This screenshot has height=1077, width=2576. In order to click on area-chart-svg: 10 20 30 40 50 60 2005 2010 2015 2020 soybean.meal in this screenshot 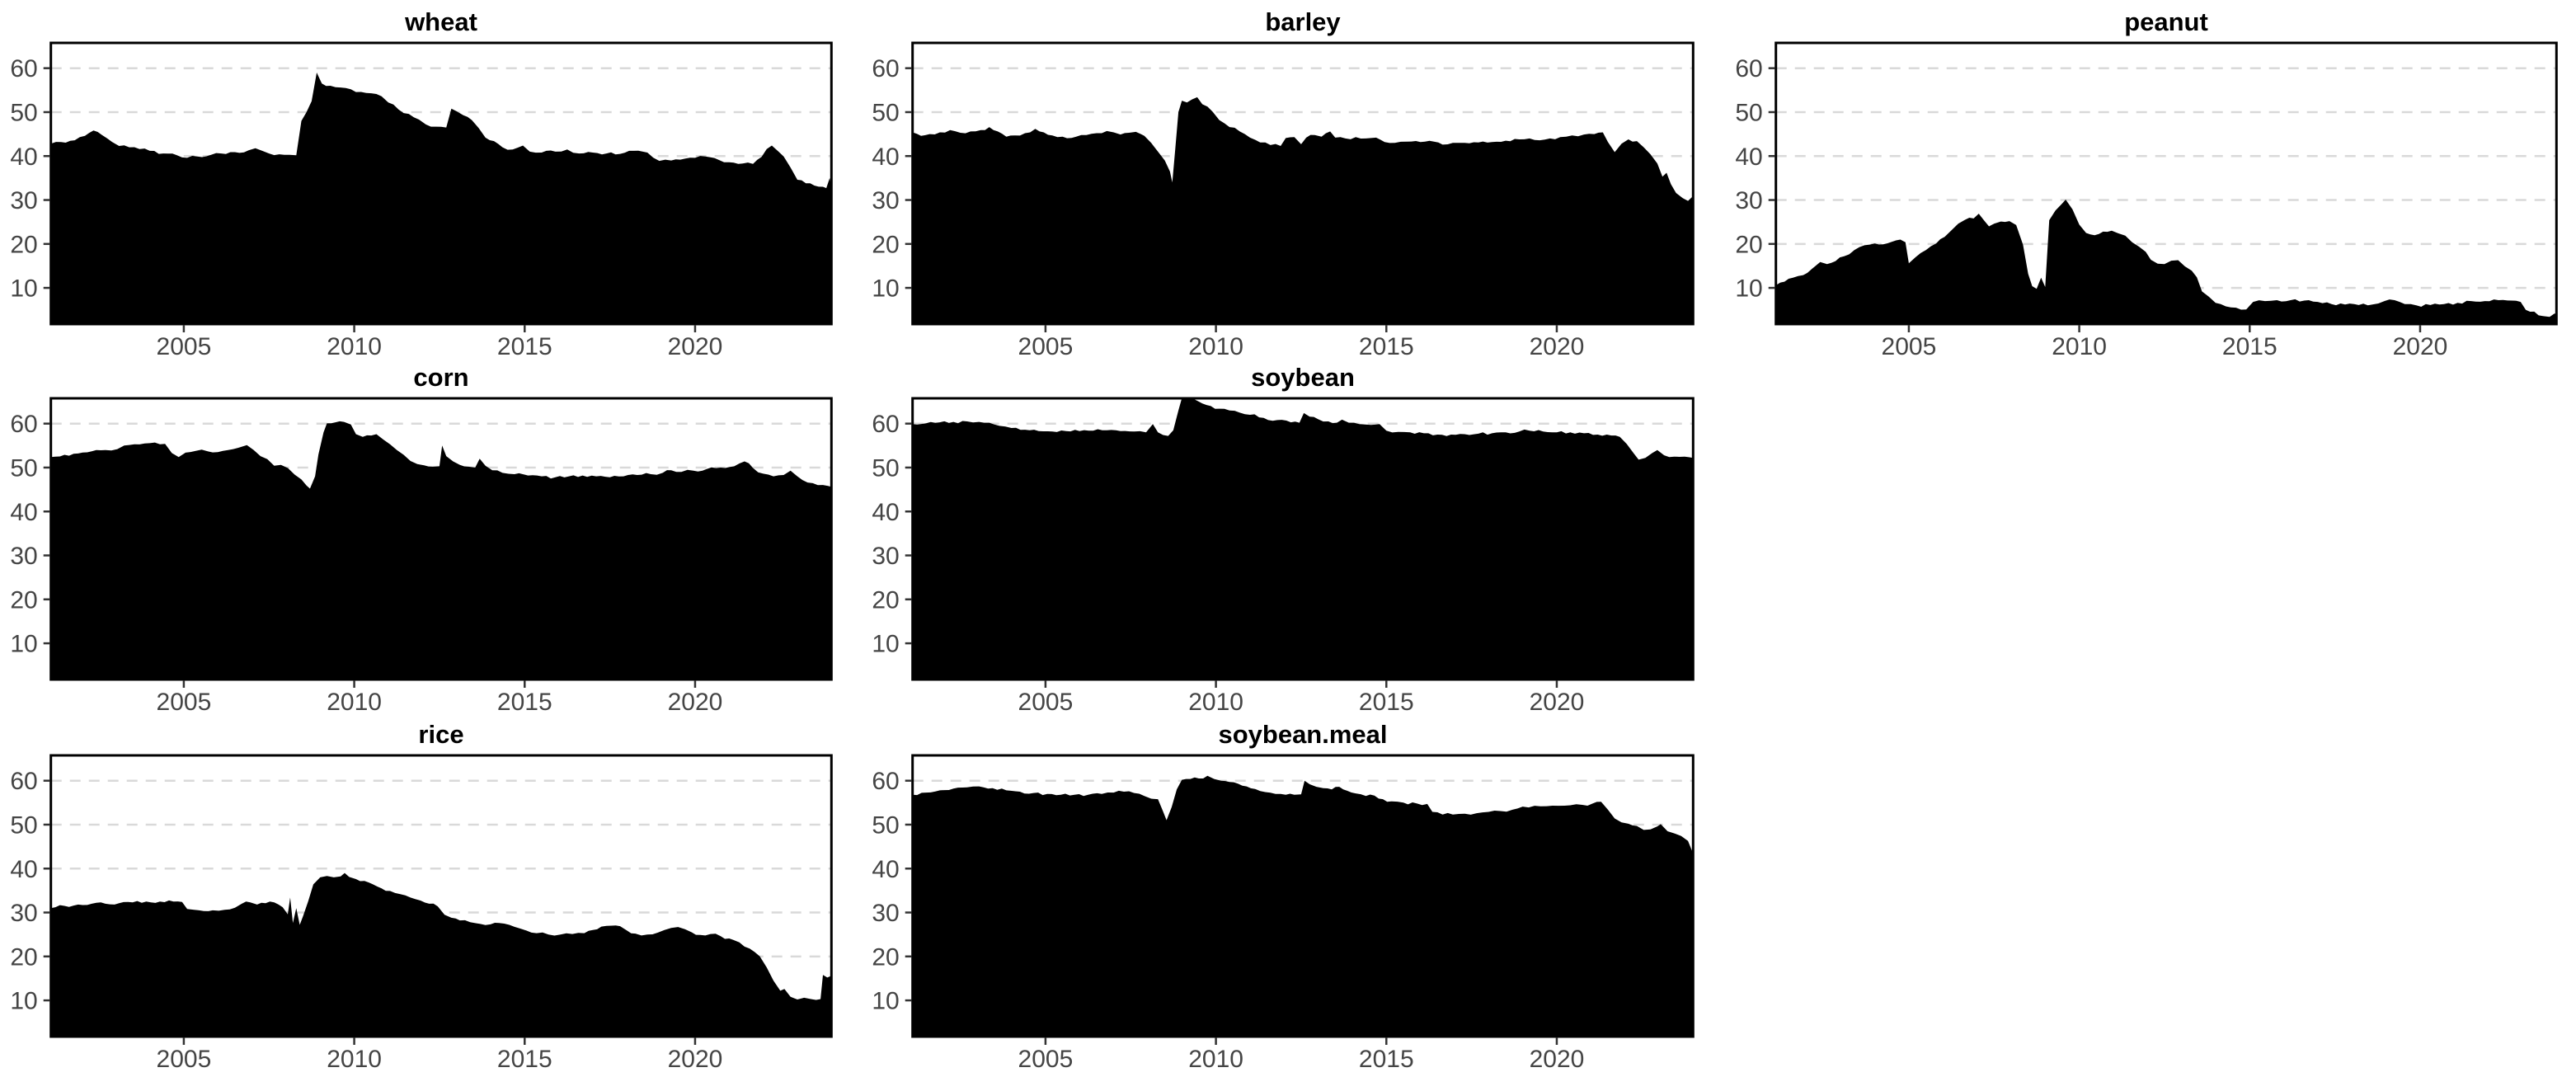, I will do `click(1283, 895)`.